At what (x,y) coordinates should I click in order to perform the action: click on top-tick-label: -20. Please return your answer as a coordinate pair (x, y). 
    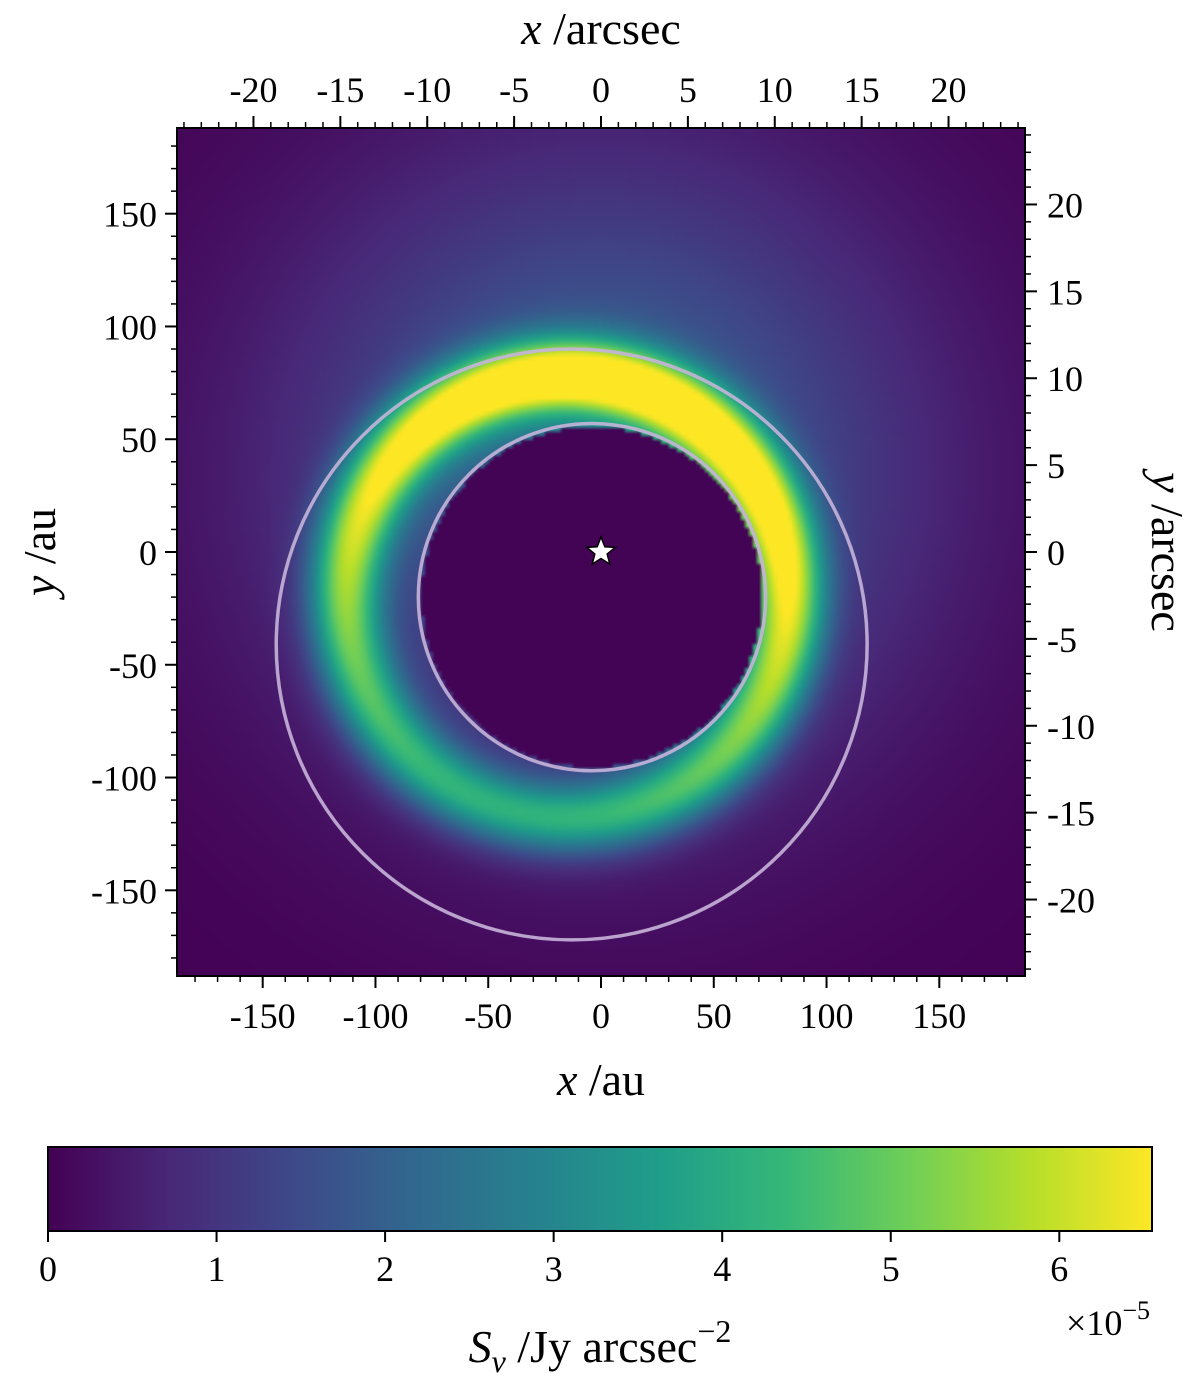
    Looking at the image, I should click on (253, 90).